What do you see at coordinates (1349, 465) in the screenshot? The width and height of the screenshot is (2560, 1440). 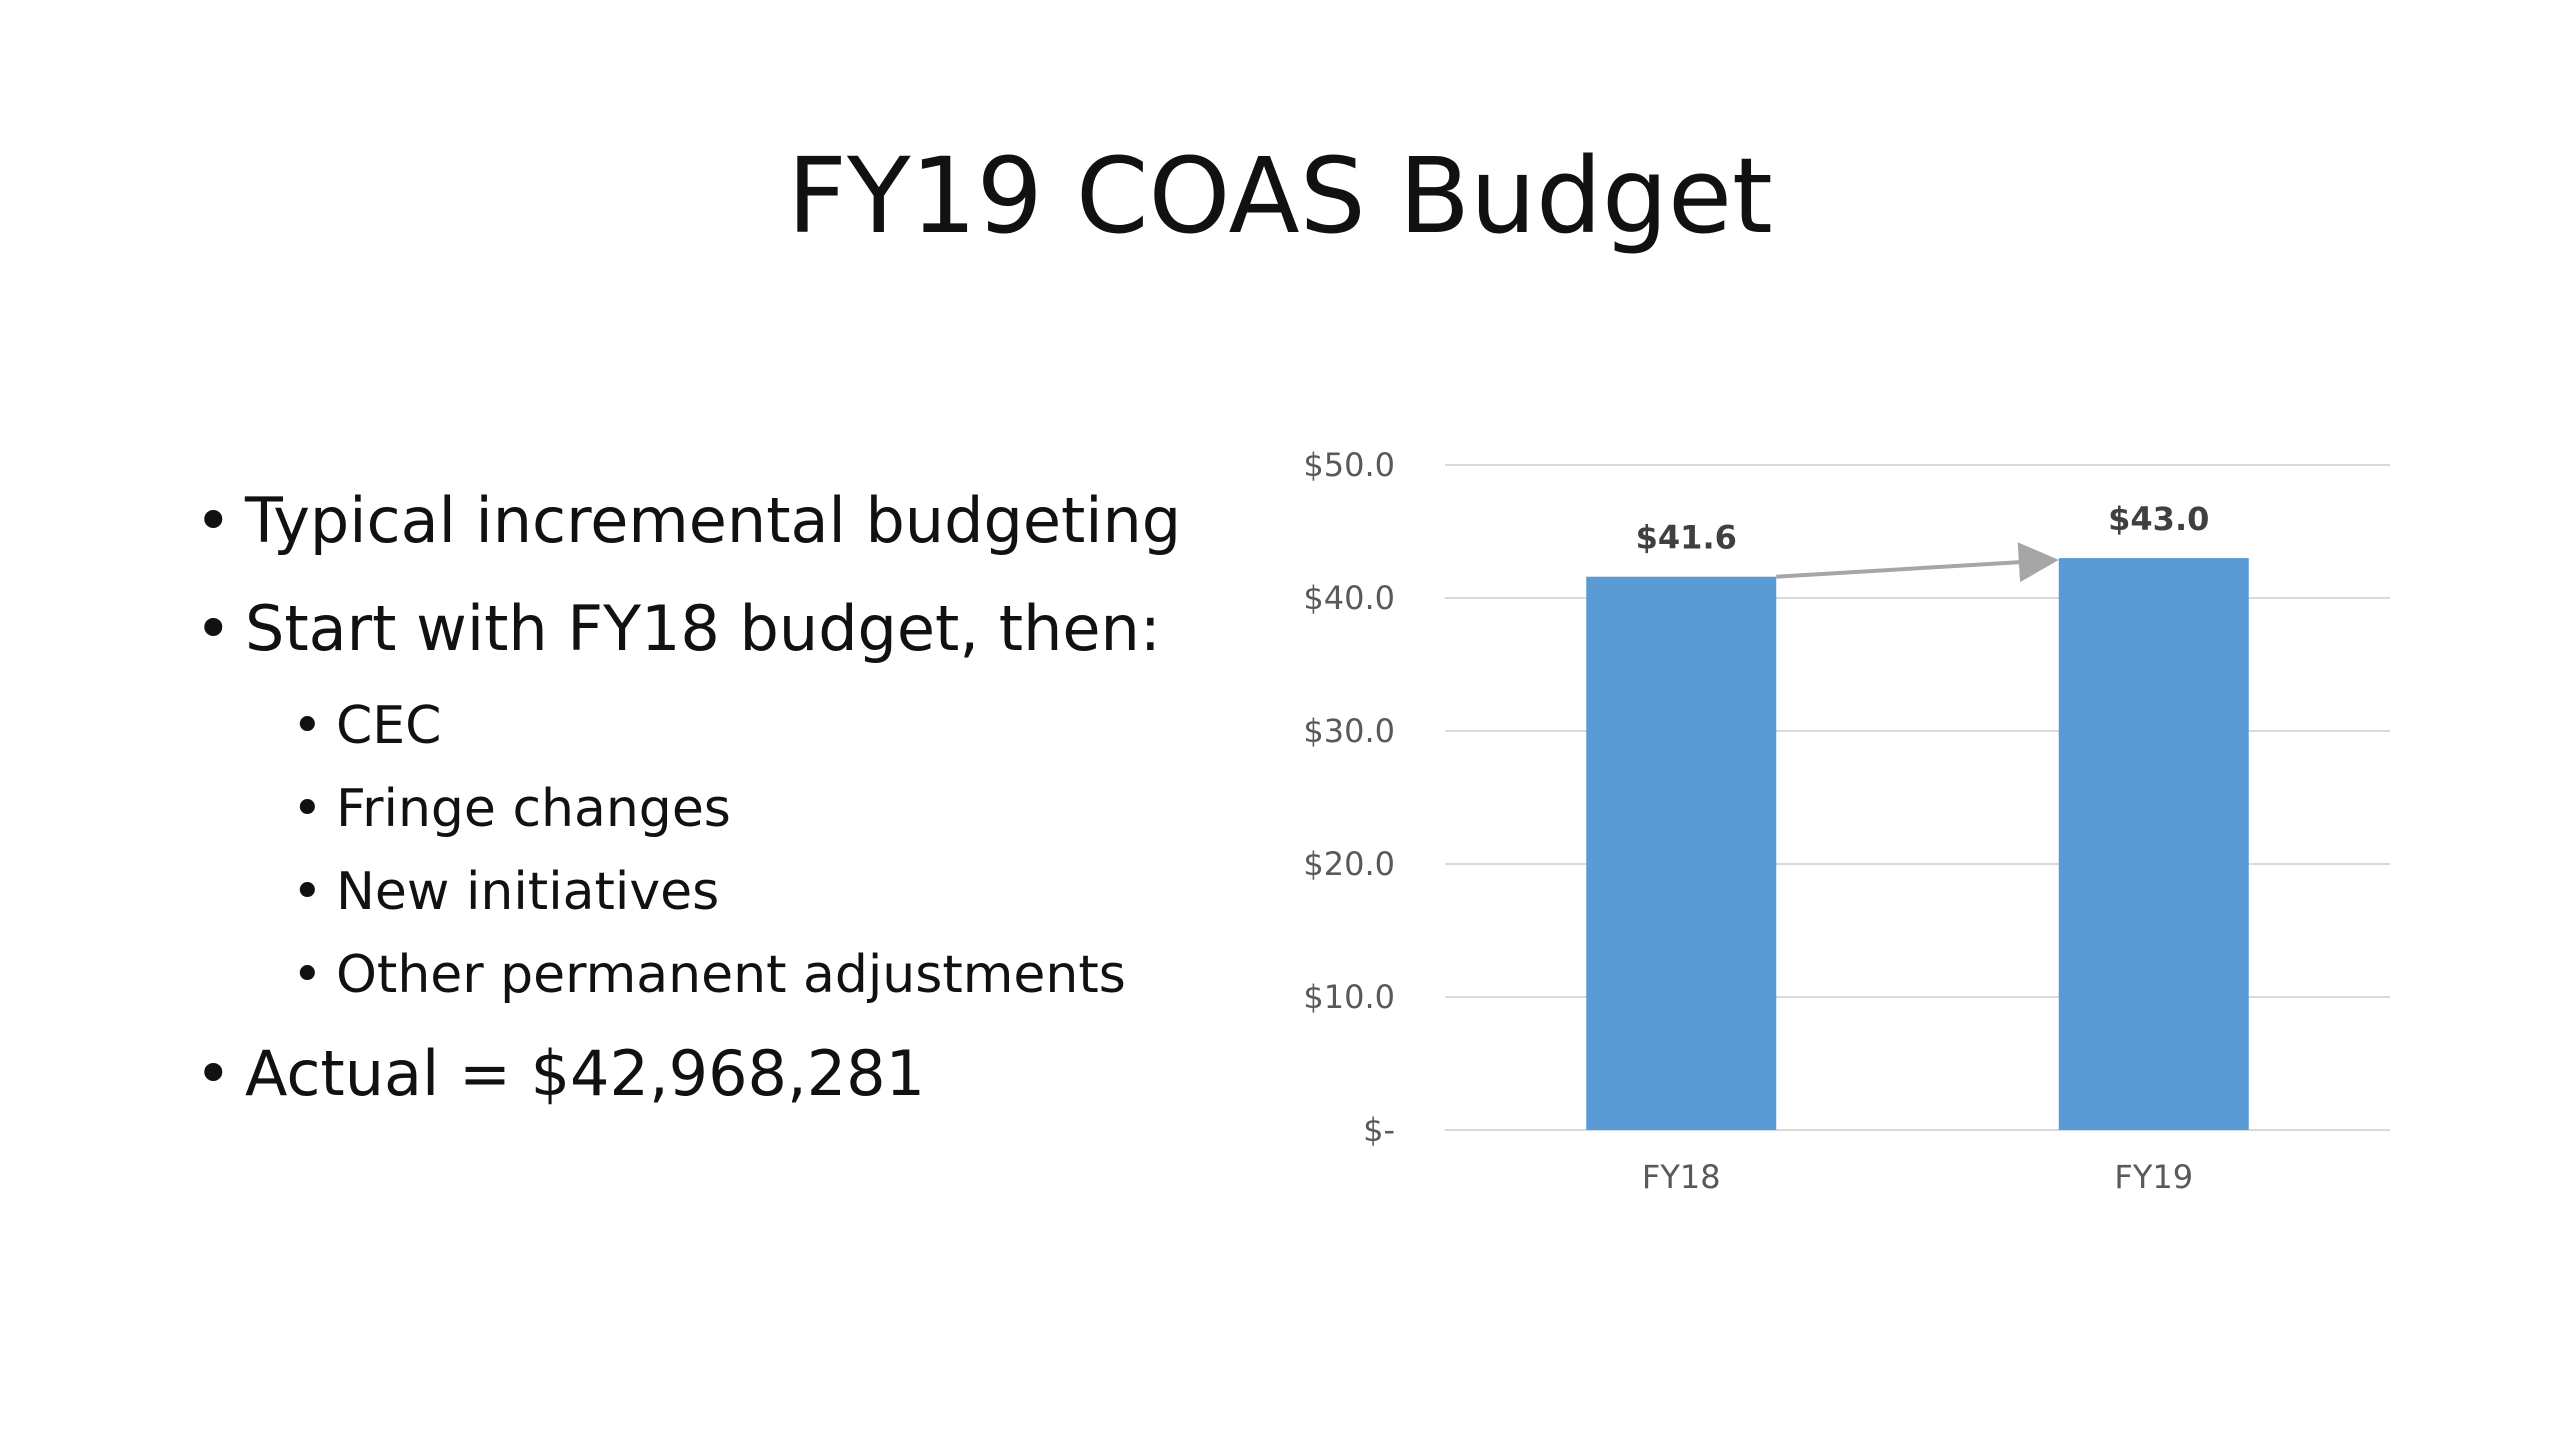 I see `y-tick-label: $50.0` at bounding box center [1349, 465].